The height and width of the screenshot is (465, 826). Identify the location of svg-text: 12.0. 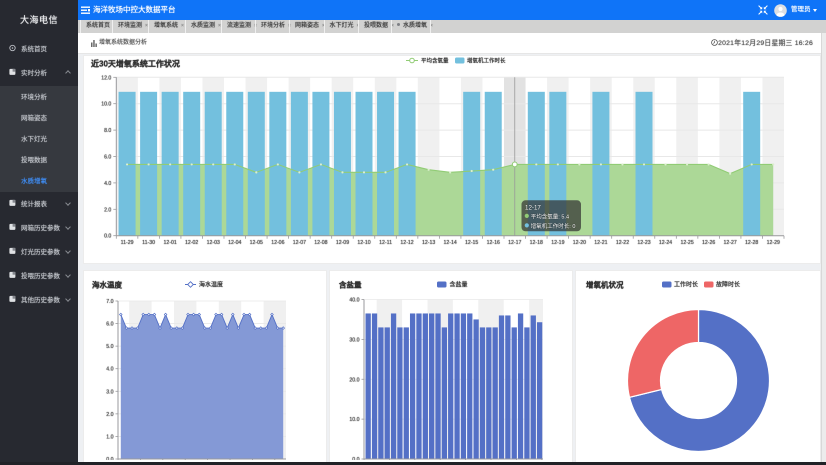
(106, 78).